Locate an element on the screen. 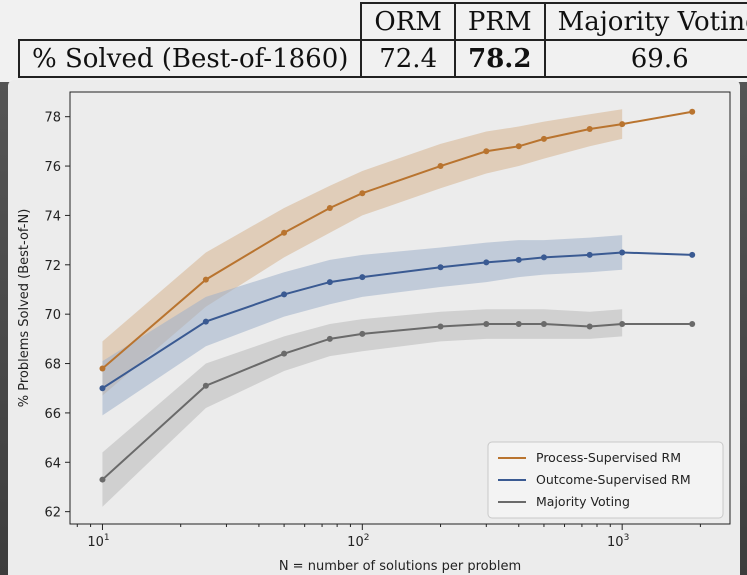 This screenshot has width=747, height=575. y-tick-label: 78 is located at coordinates (52, 118).